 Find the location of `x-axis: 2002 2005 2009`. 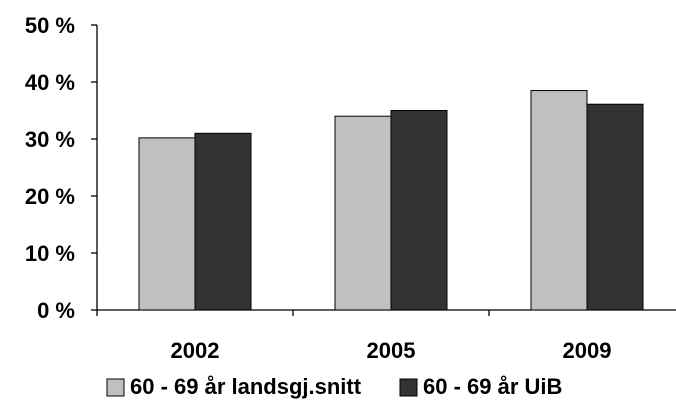

x-axis: 2002 2005 2009 is located at coordinates (386, 336).